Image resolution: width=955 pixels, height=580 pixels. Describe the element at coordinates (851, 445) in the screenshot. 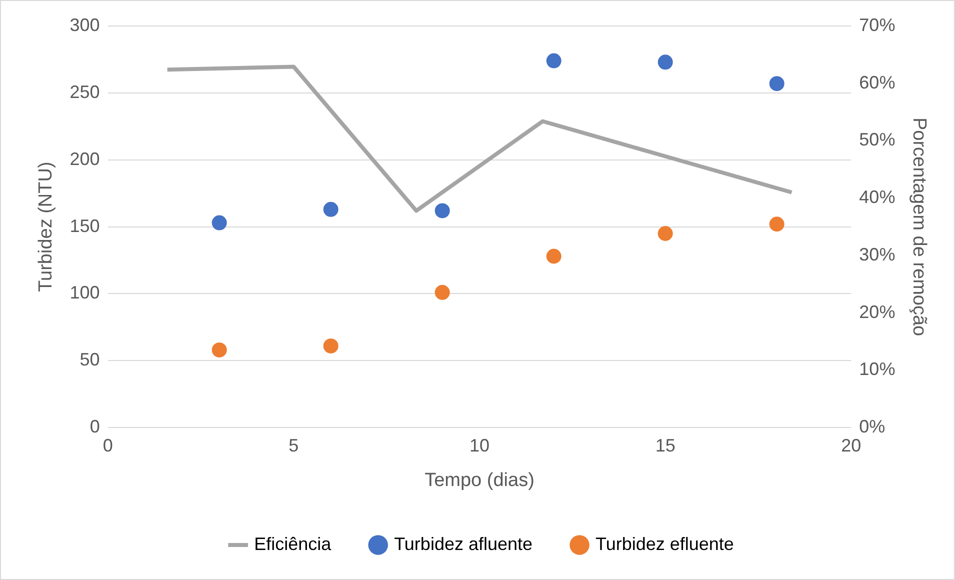

I see `x-tick-label: 20` at that location.